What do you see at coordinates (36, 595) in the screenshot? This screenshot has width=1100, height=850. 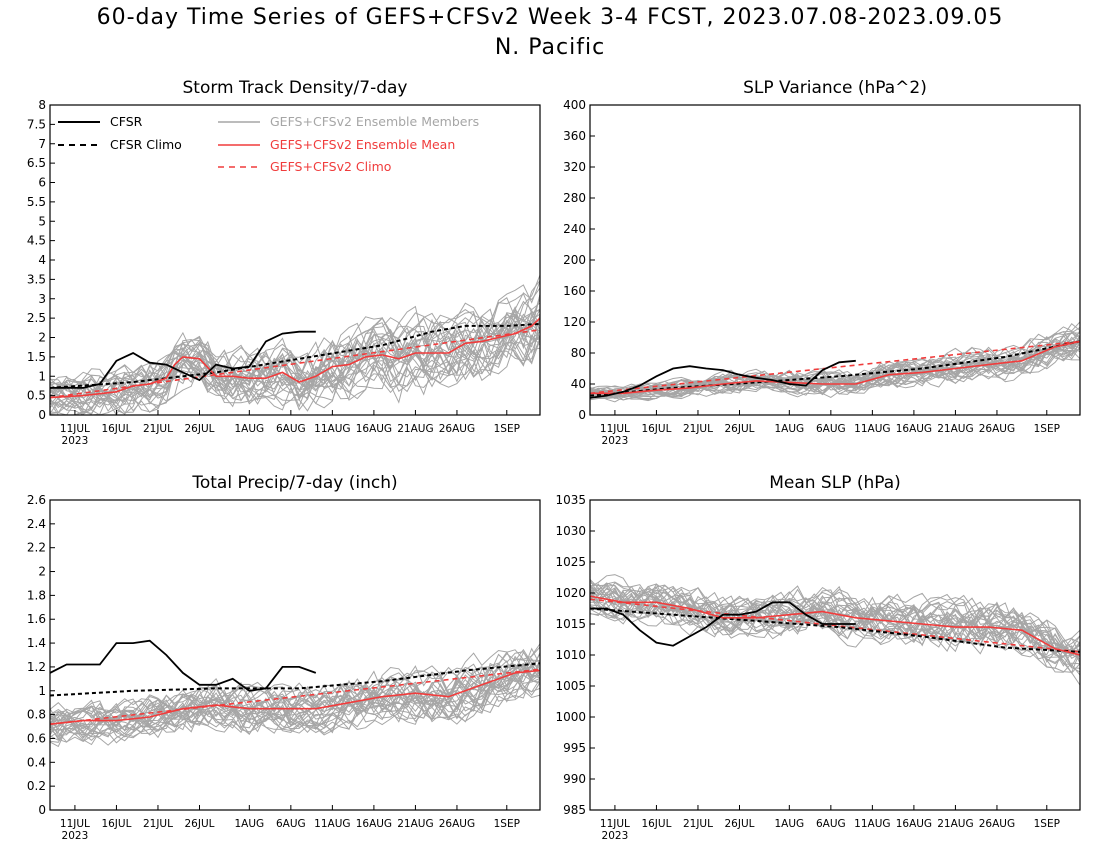 I see `y-tick-label: 1.8` at bounding box center [36, 595].